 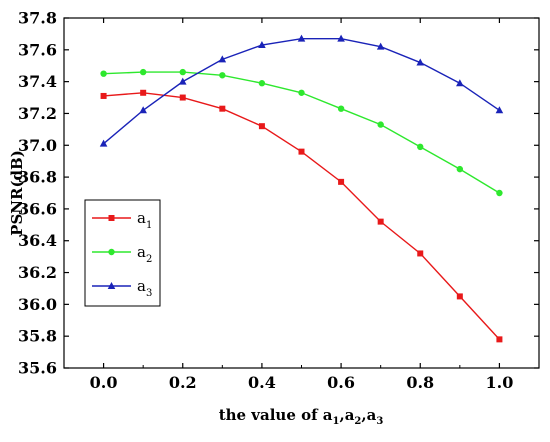 What do you see at coordinates (144, 288) in the screenshot?
I see `legend-label: a3` at bounding box center [144, 288].